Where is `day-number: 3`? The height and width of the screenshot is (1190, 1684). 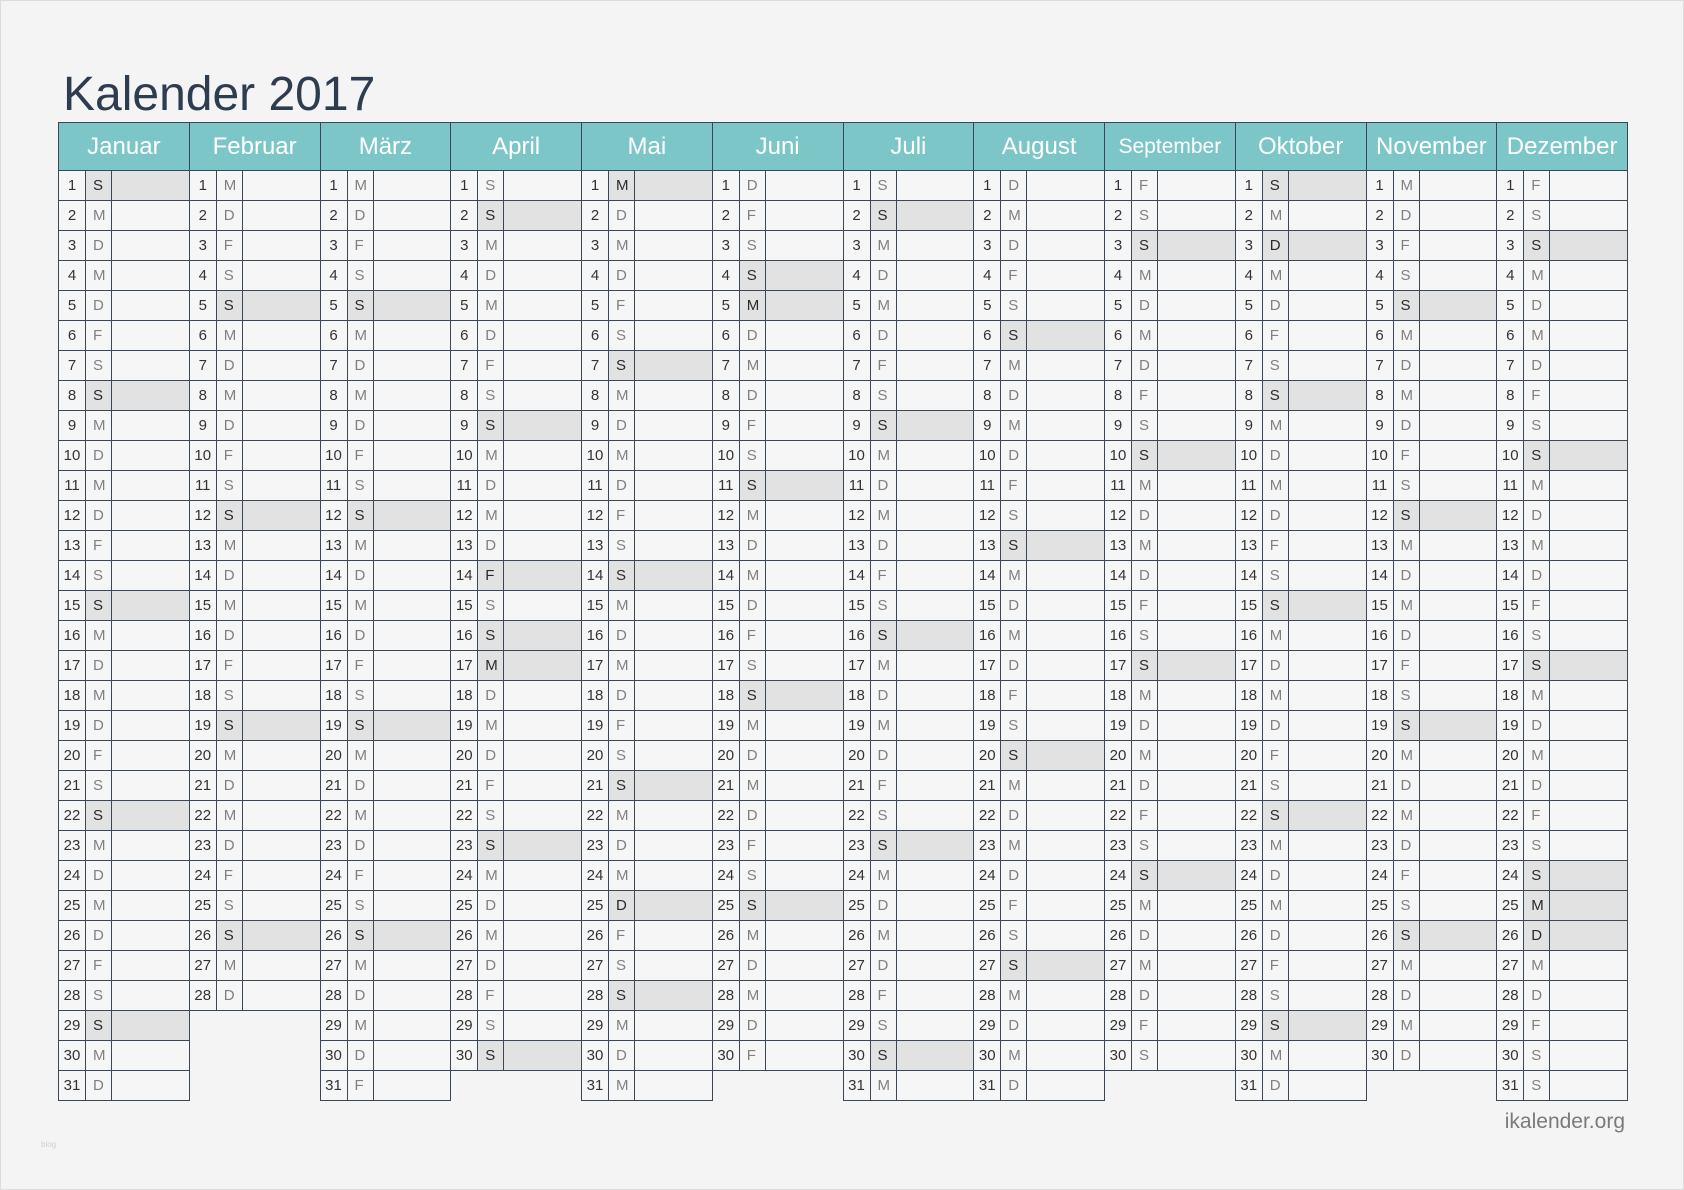
day-number: 3 is located at coordinates (1511, 245).